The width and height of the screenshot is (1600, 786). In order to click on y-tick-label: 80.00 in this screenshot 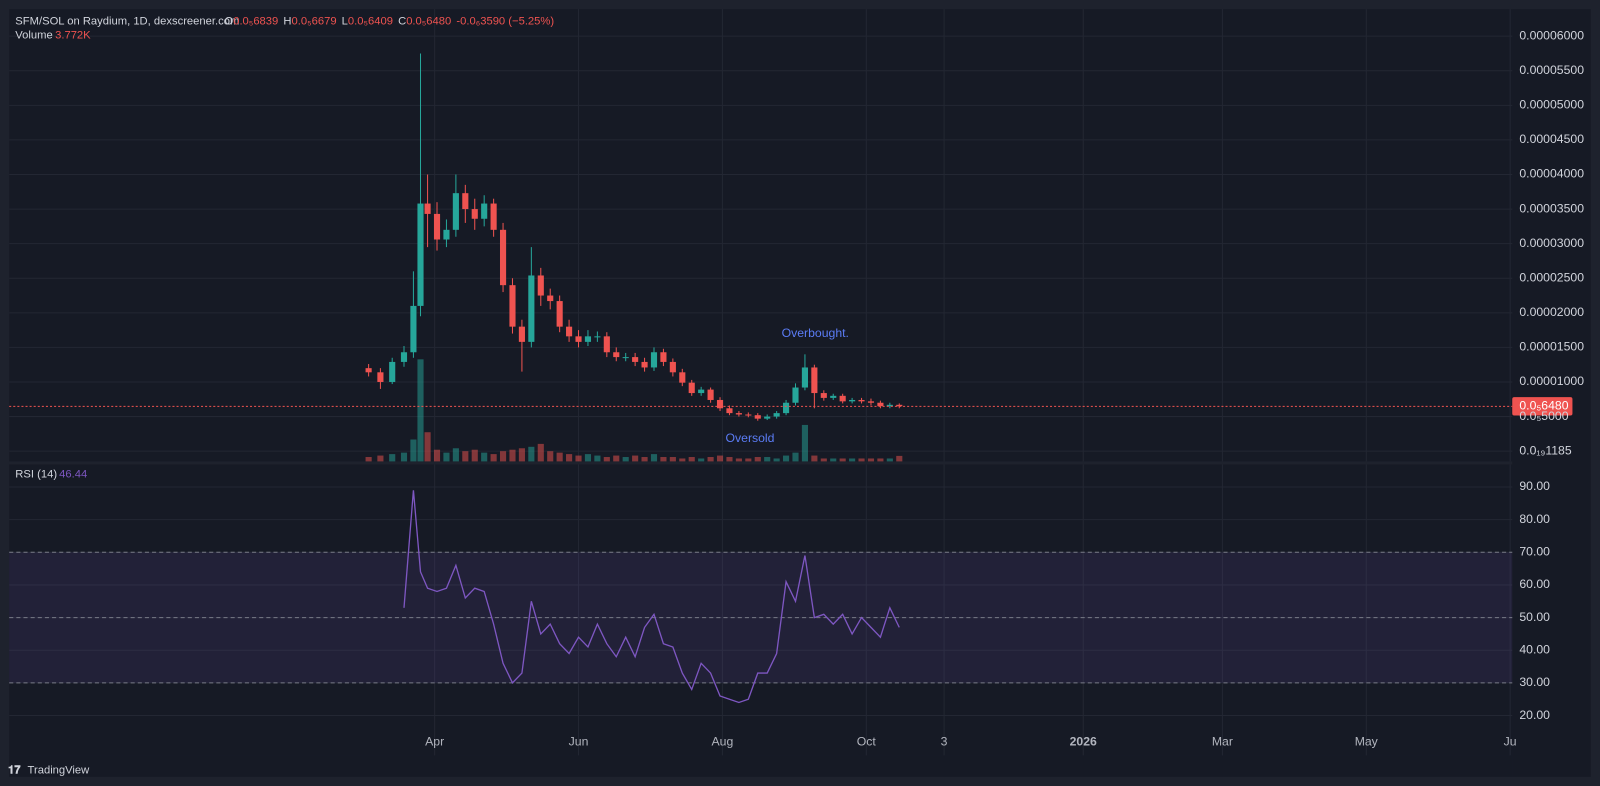, I will do `click(1534, 519)`.